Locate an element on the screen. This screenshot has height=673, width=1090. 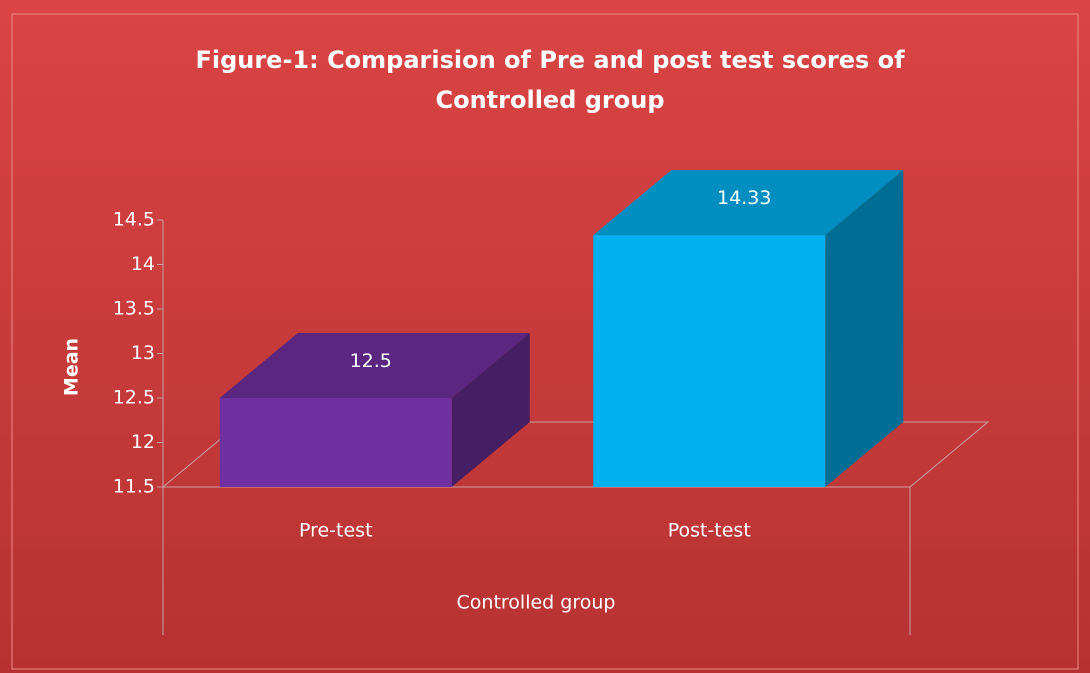
y-tick-label: 13.5 is located at coordinates (134, 309).